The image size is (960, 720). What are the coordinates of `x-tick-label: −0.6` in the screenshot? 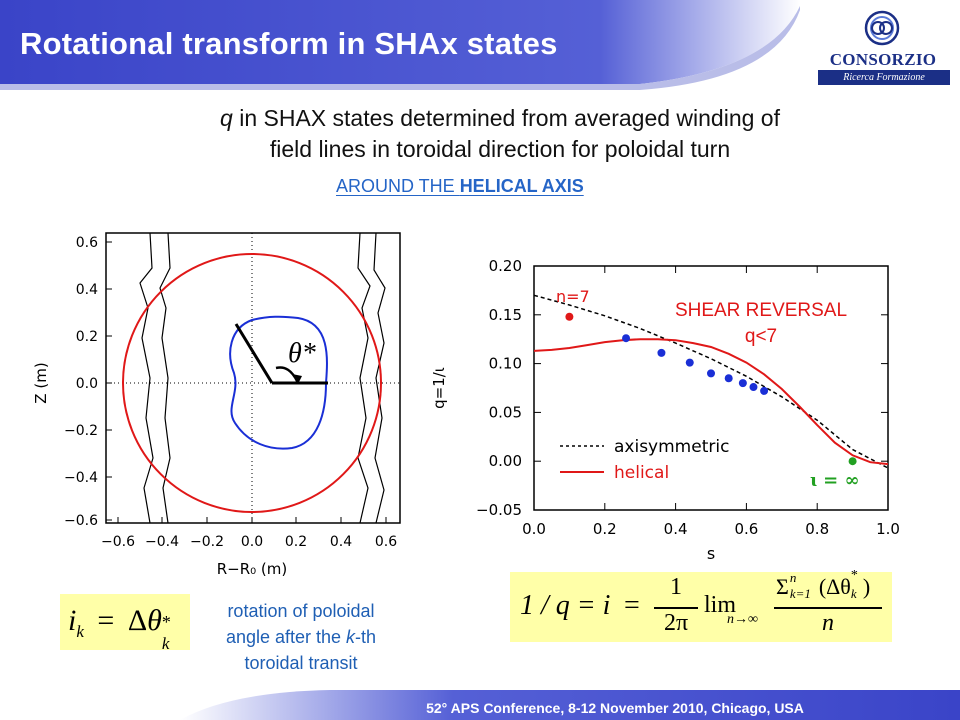 It's located at (118, 542).